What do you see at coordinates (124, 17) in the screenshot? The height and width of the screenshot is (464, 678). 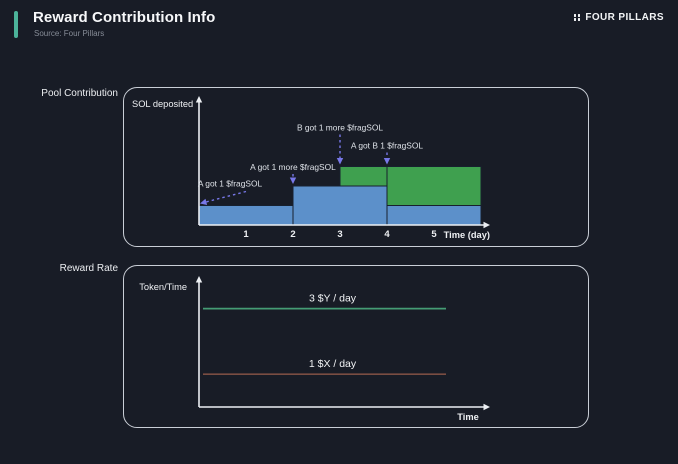 I see `page-title: Reward Contribution Info` at bounding box center [124, 17].